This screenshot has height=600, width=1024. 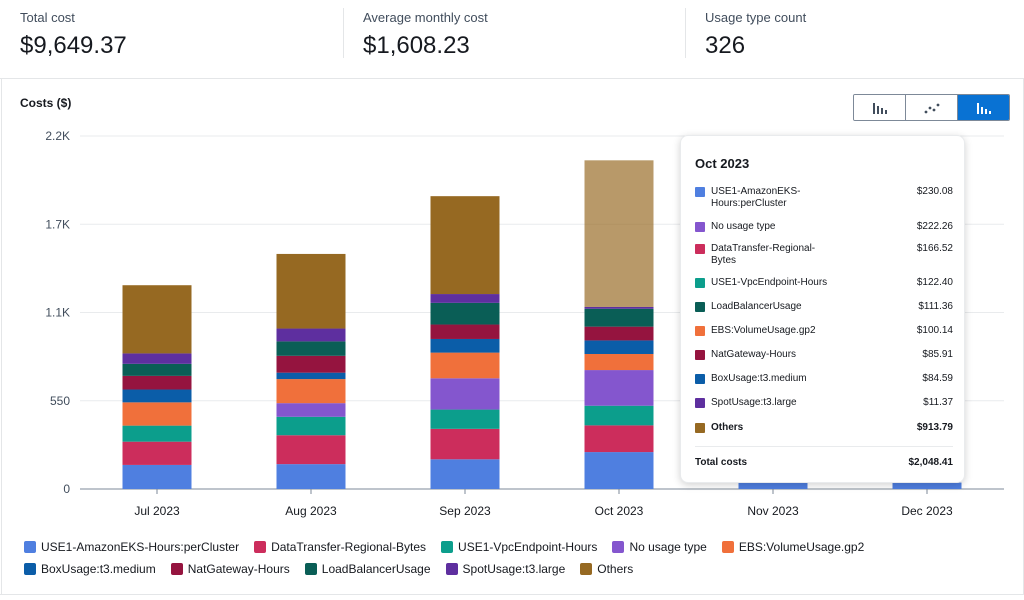 I want to click on chart-y-axis-title: Costs ($), so click(x=46, y=103).